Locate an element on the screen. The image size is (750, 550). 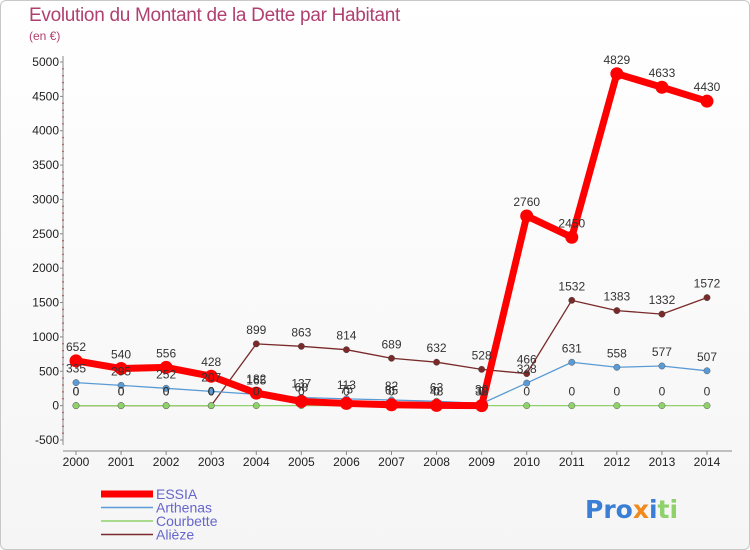
proxiti-logo: Proxiti is located at coordinates (631, 509).